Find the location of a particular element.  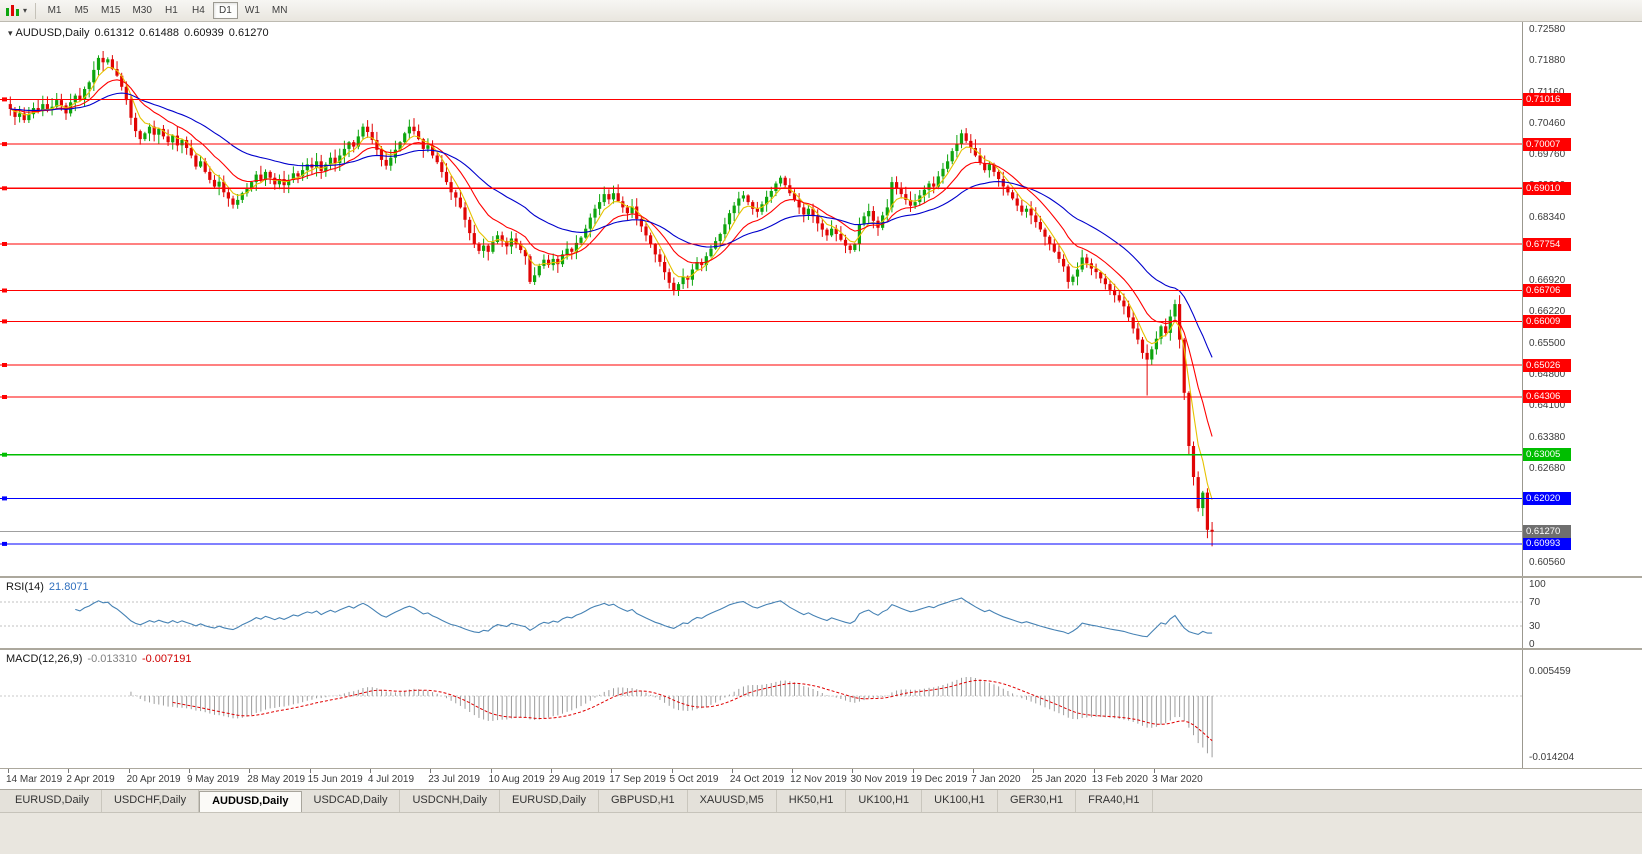

chart-tab-gbpusd-h1: GBPUSD,H1 is located at coordinates (643, 801).